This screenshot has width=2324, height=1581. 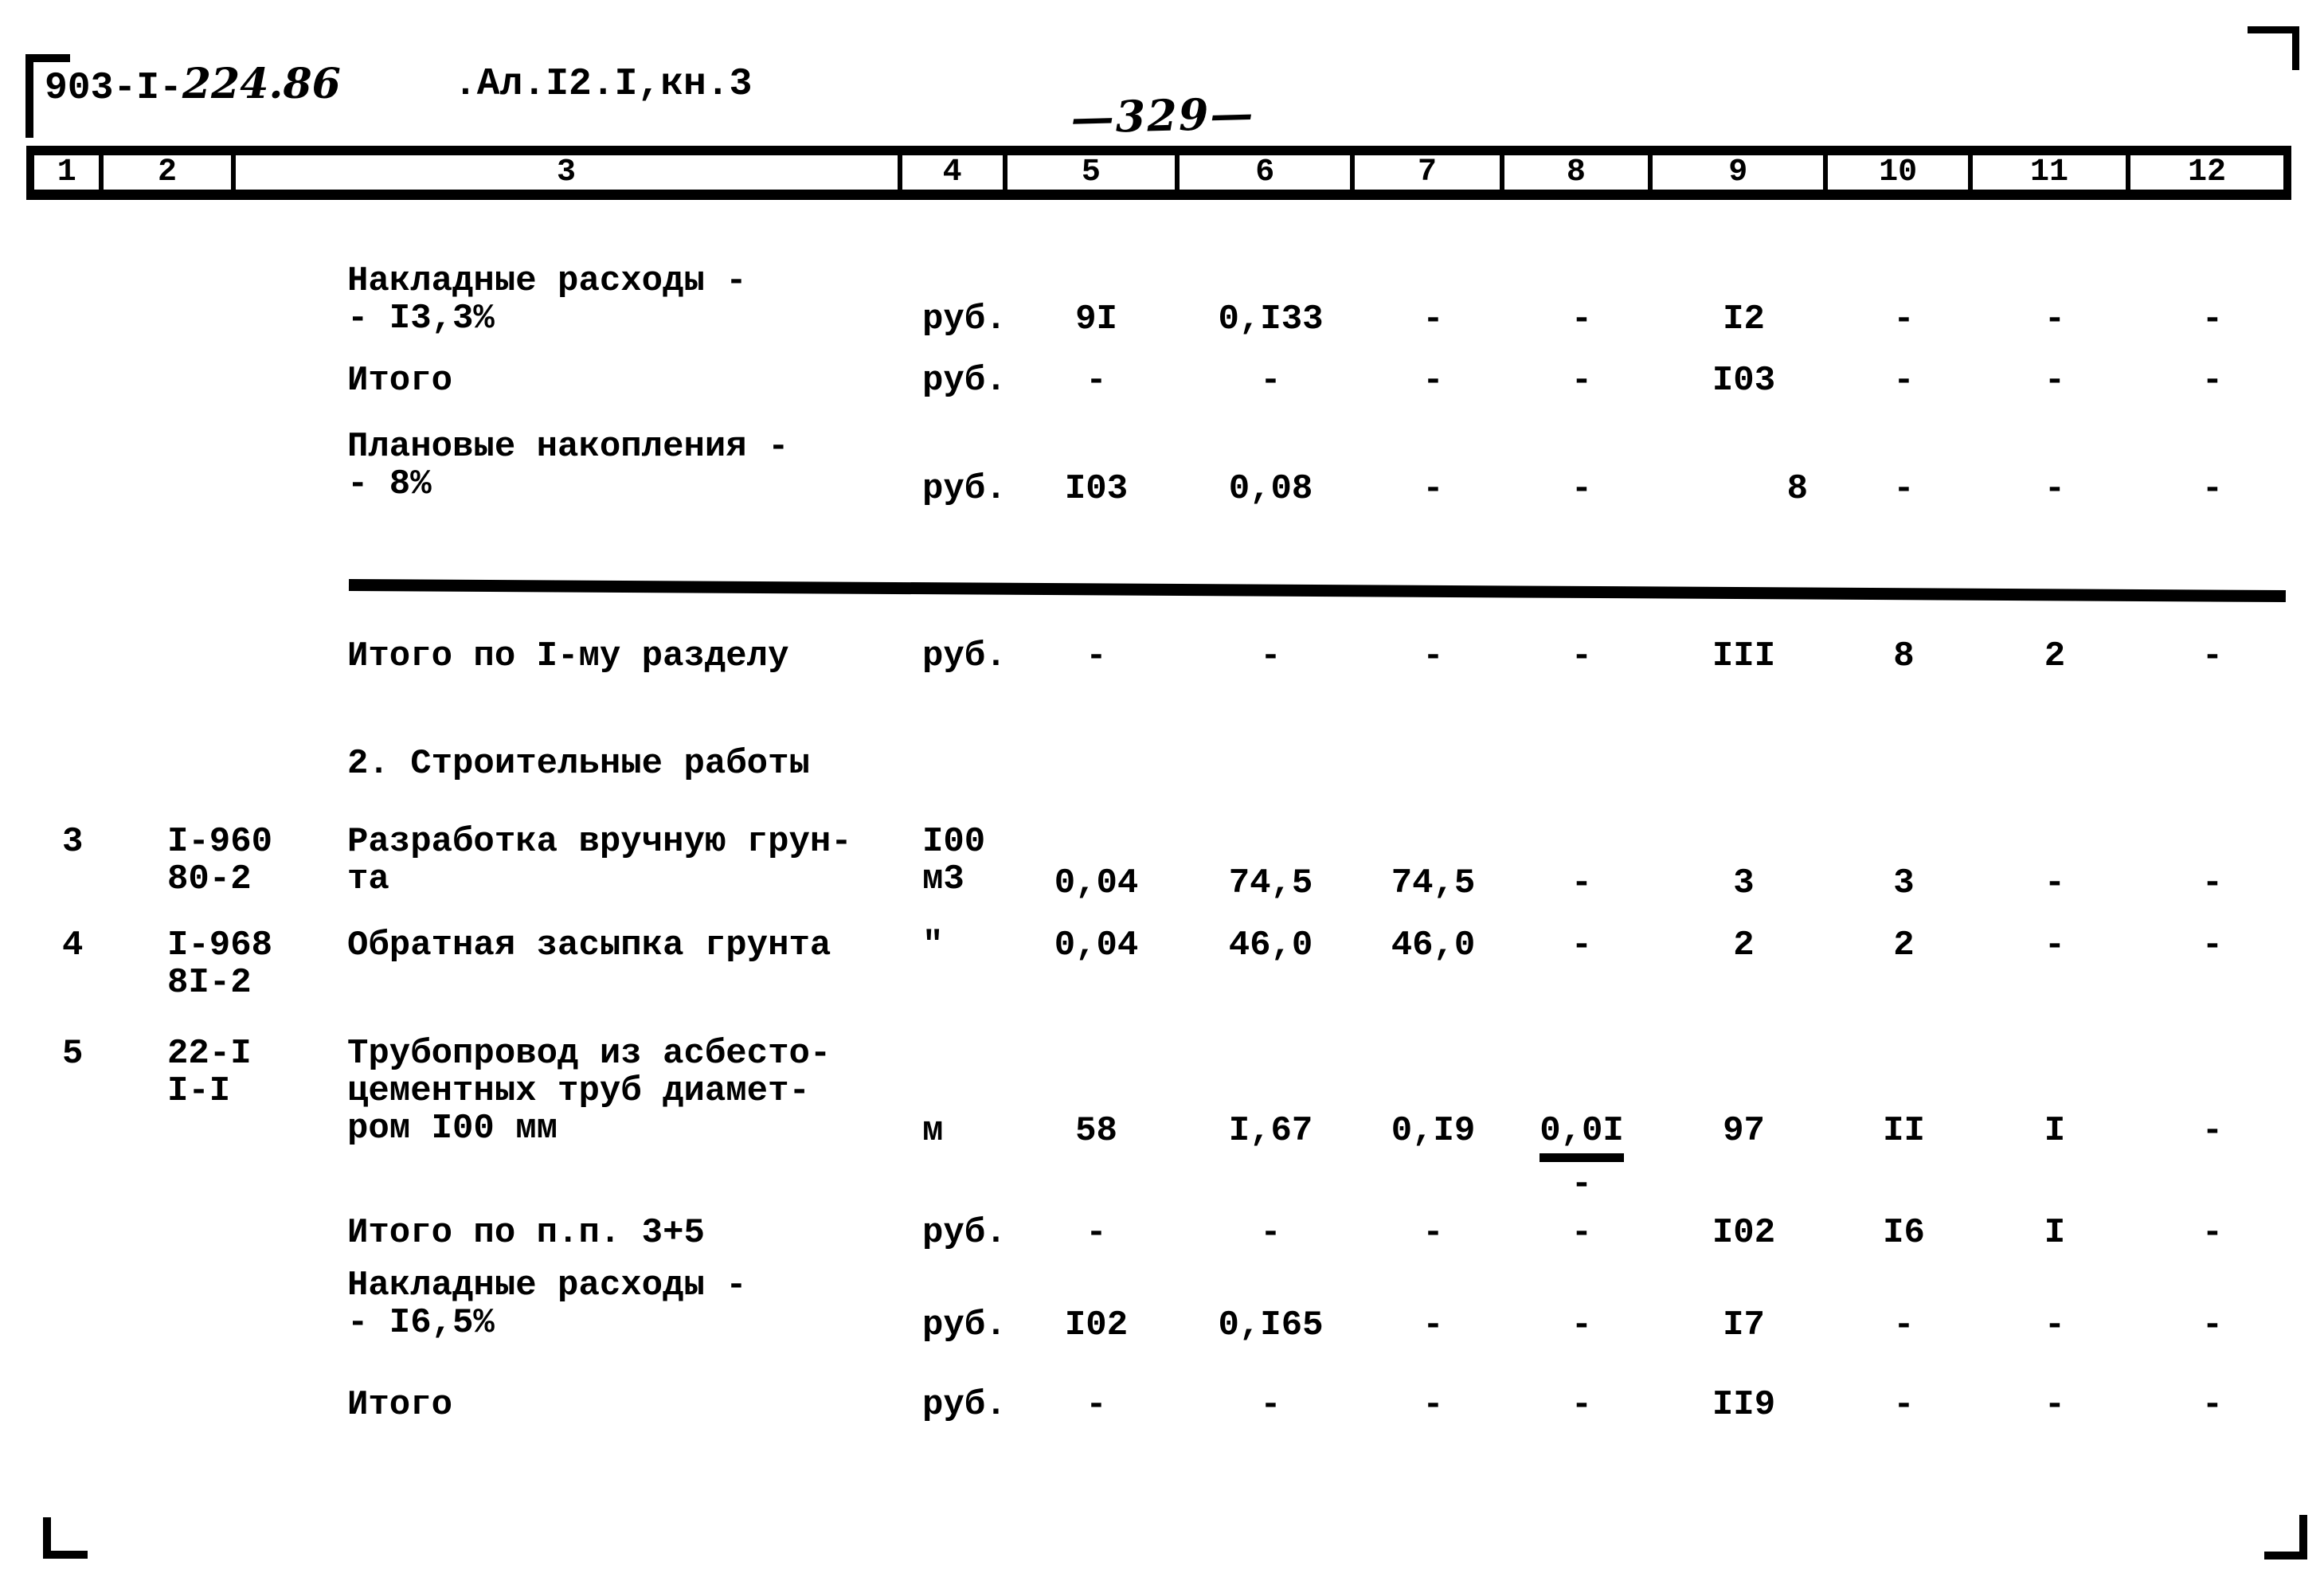 What do you see at coordinates (1096, 656) in the screenshot?
I see `row-section1-total-col5: -` at bounding box center [1096, 656].